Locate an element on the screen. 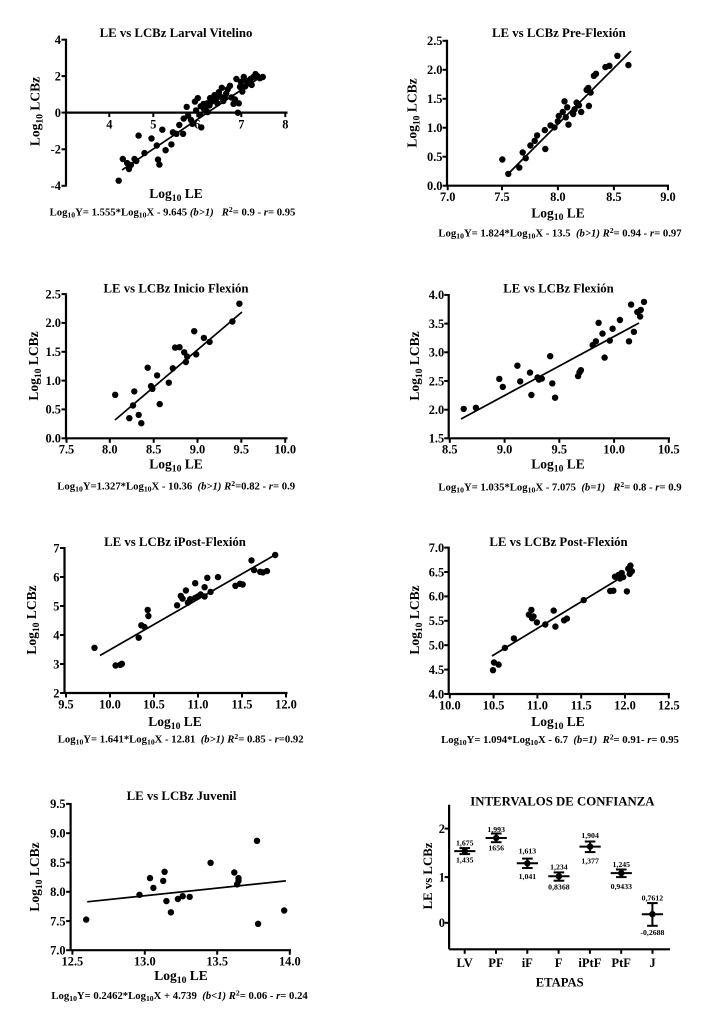 The width and height of the screenshot is (717, 1026). svg-text: 4.5 is located at coordinates (437, 670).